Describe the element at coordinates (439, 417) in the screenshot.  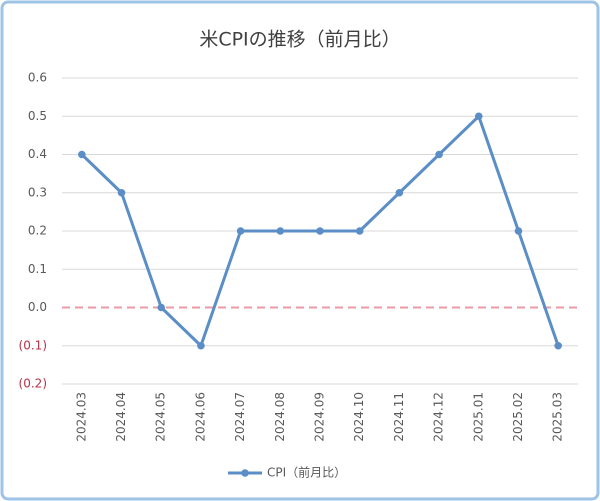
I see `x-tick-label: 2024.12` at that location.